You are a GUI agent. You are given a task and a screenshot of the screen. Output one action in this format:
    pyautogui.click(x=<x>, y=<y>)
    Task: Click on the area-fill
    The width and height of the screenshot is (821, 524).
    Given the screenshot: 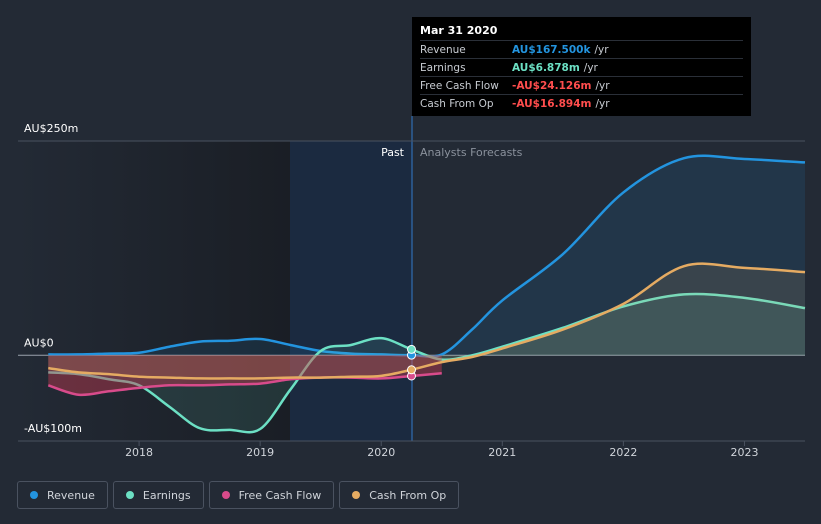 What is the action you would take?
    pyautogui.click(x=245, y=375)
    